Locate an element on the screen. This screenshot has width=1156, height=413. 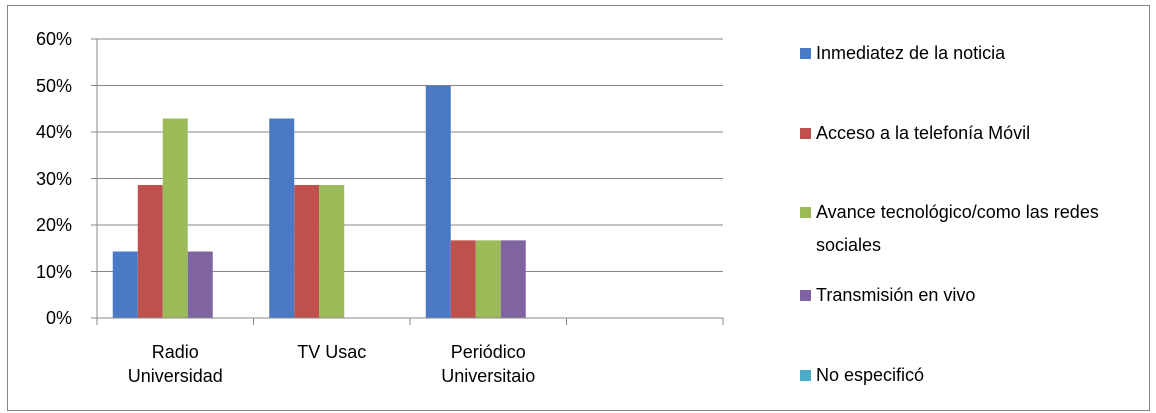
y-tick-label: 40% is located at coordinates (53, 132).